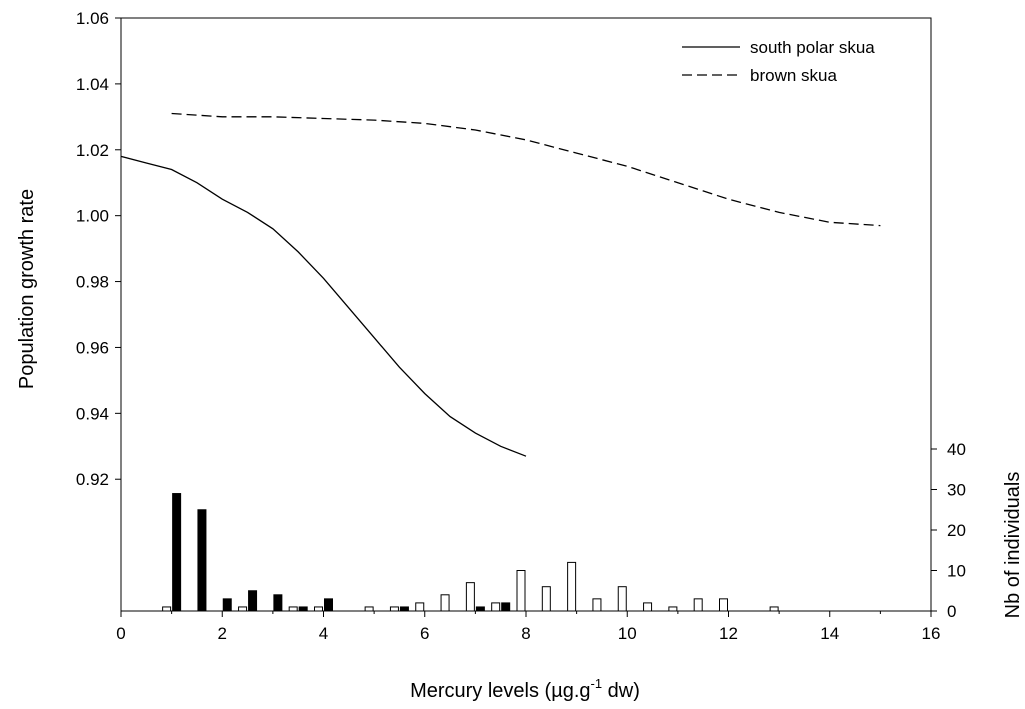 Image resolution: width=1025 pixels, height=709 pixels. Describe the element at coordinates (526, 169) in the screenshot. I see `line-brown-skua` at that location.